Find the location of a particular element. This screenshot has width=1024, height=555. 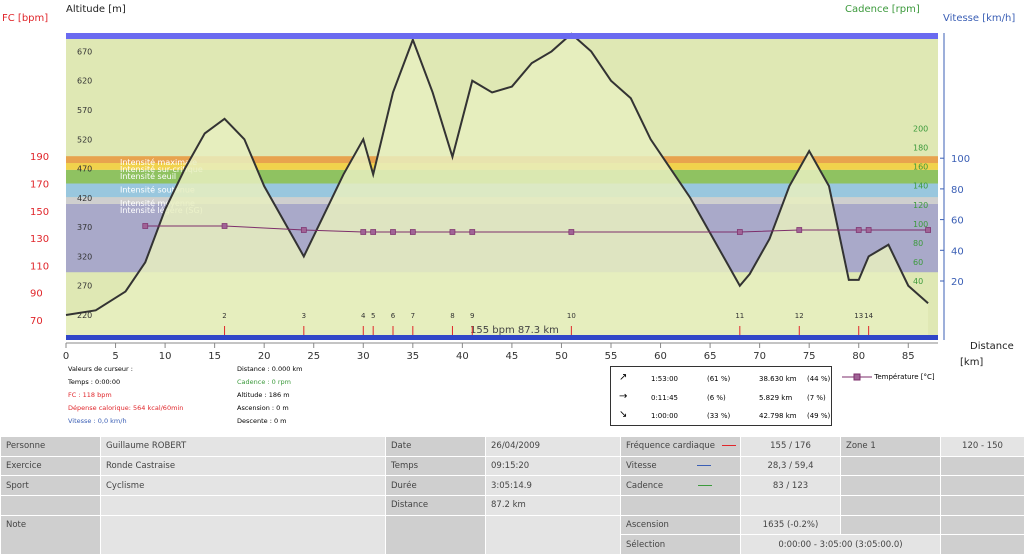

lap-marker-label: 3 is located at coordinates (304, 316).